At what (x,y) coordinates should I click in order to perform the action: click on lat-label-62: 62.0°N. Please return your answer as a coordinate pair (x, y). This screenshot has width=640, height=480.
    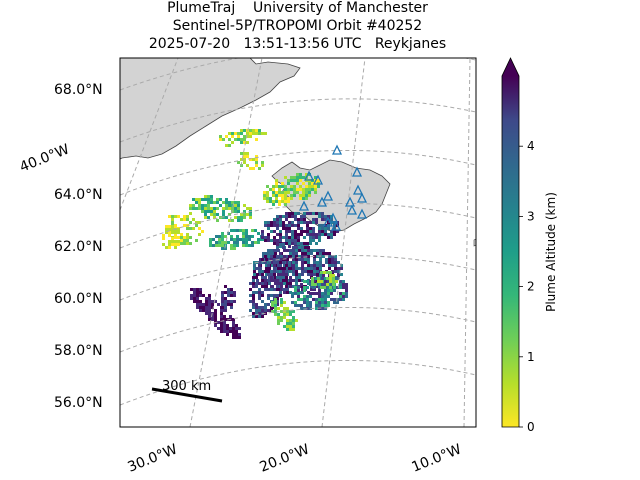
    Looking at the image, I should click on (78, 247).